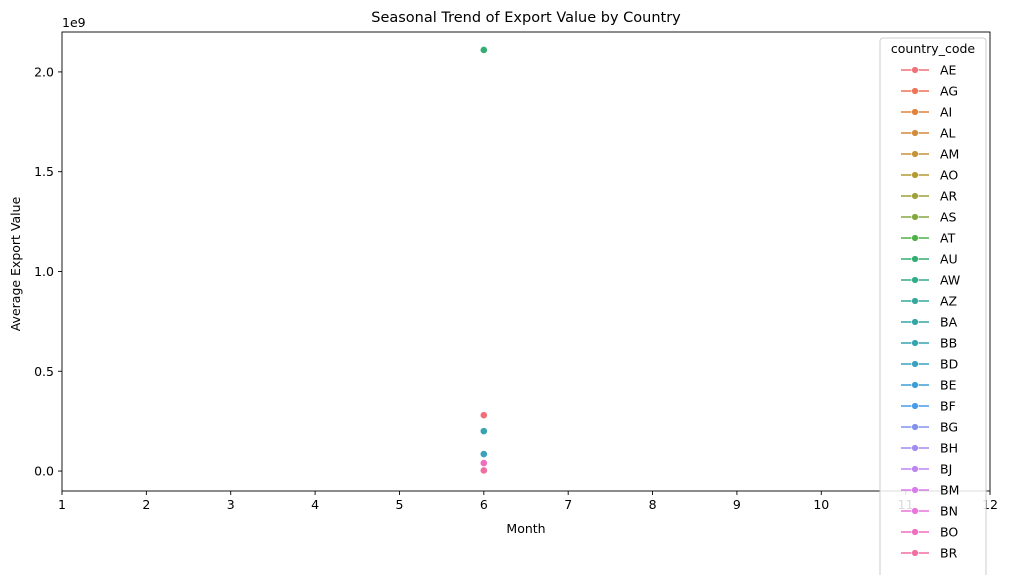 Image resolution: width=1010 pixels, height=575 pixels. I want to click on legend-item-az: AZ, so click(929, 301).